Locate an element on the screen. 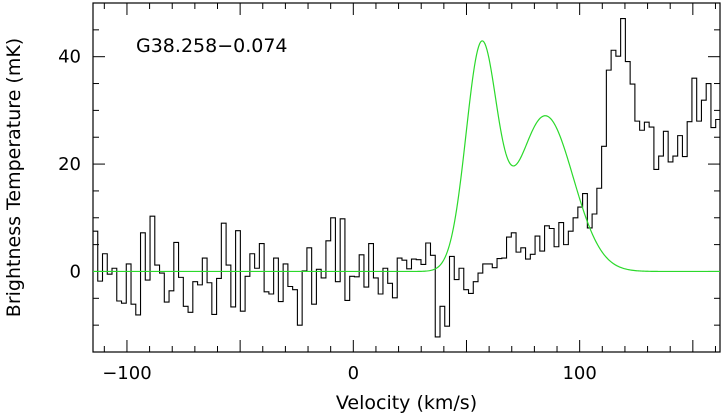 This screenshot has height=415, width=722. y-tick-label: 20 is located at coordinates (69, 164).